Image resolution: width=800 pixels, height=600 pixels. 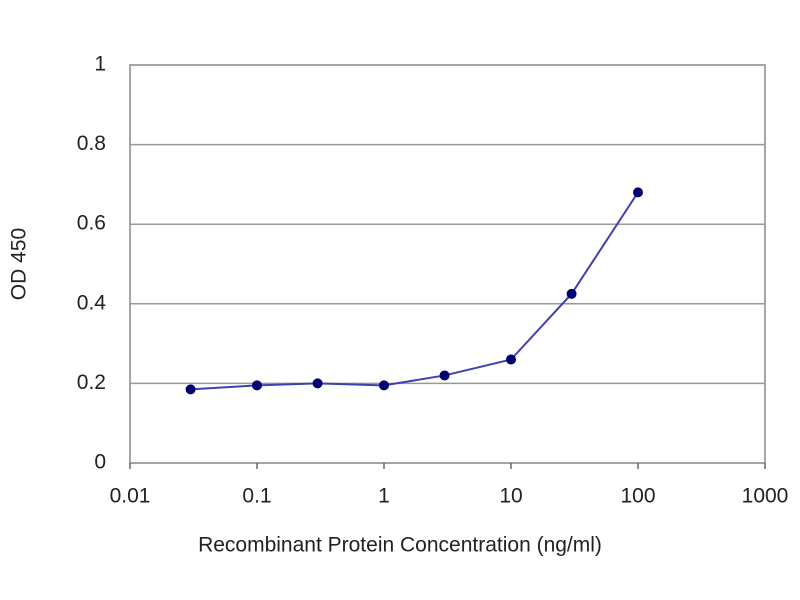 What do you see at coordinates (92, 302) in the screenshot?
I see `y-tick-label: 0.4` at bounding box center [92, 302].